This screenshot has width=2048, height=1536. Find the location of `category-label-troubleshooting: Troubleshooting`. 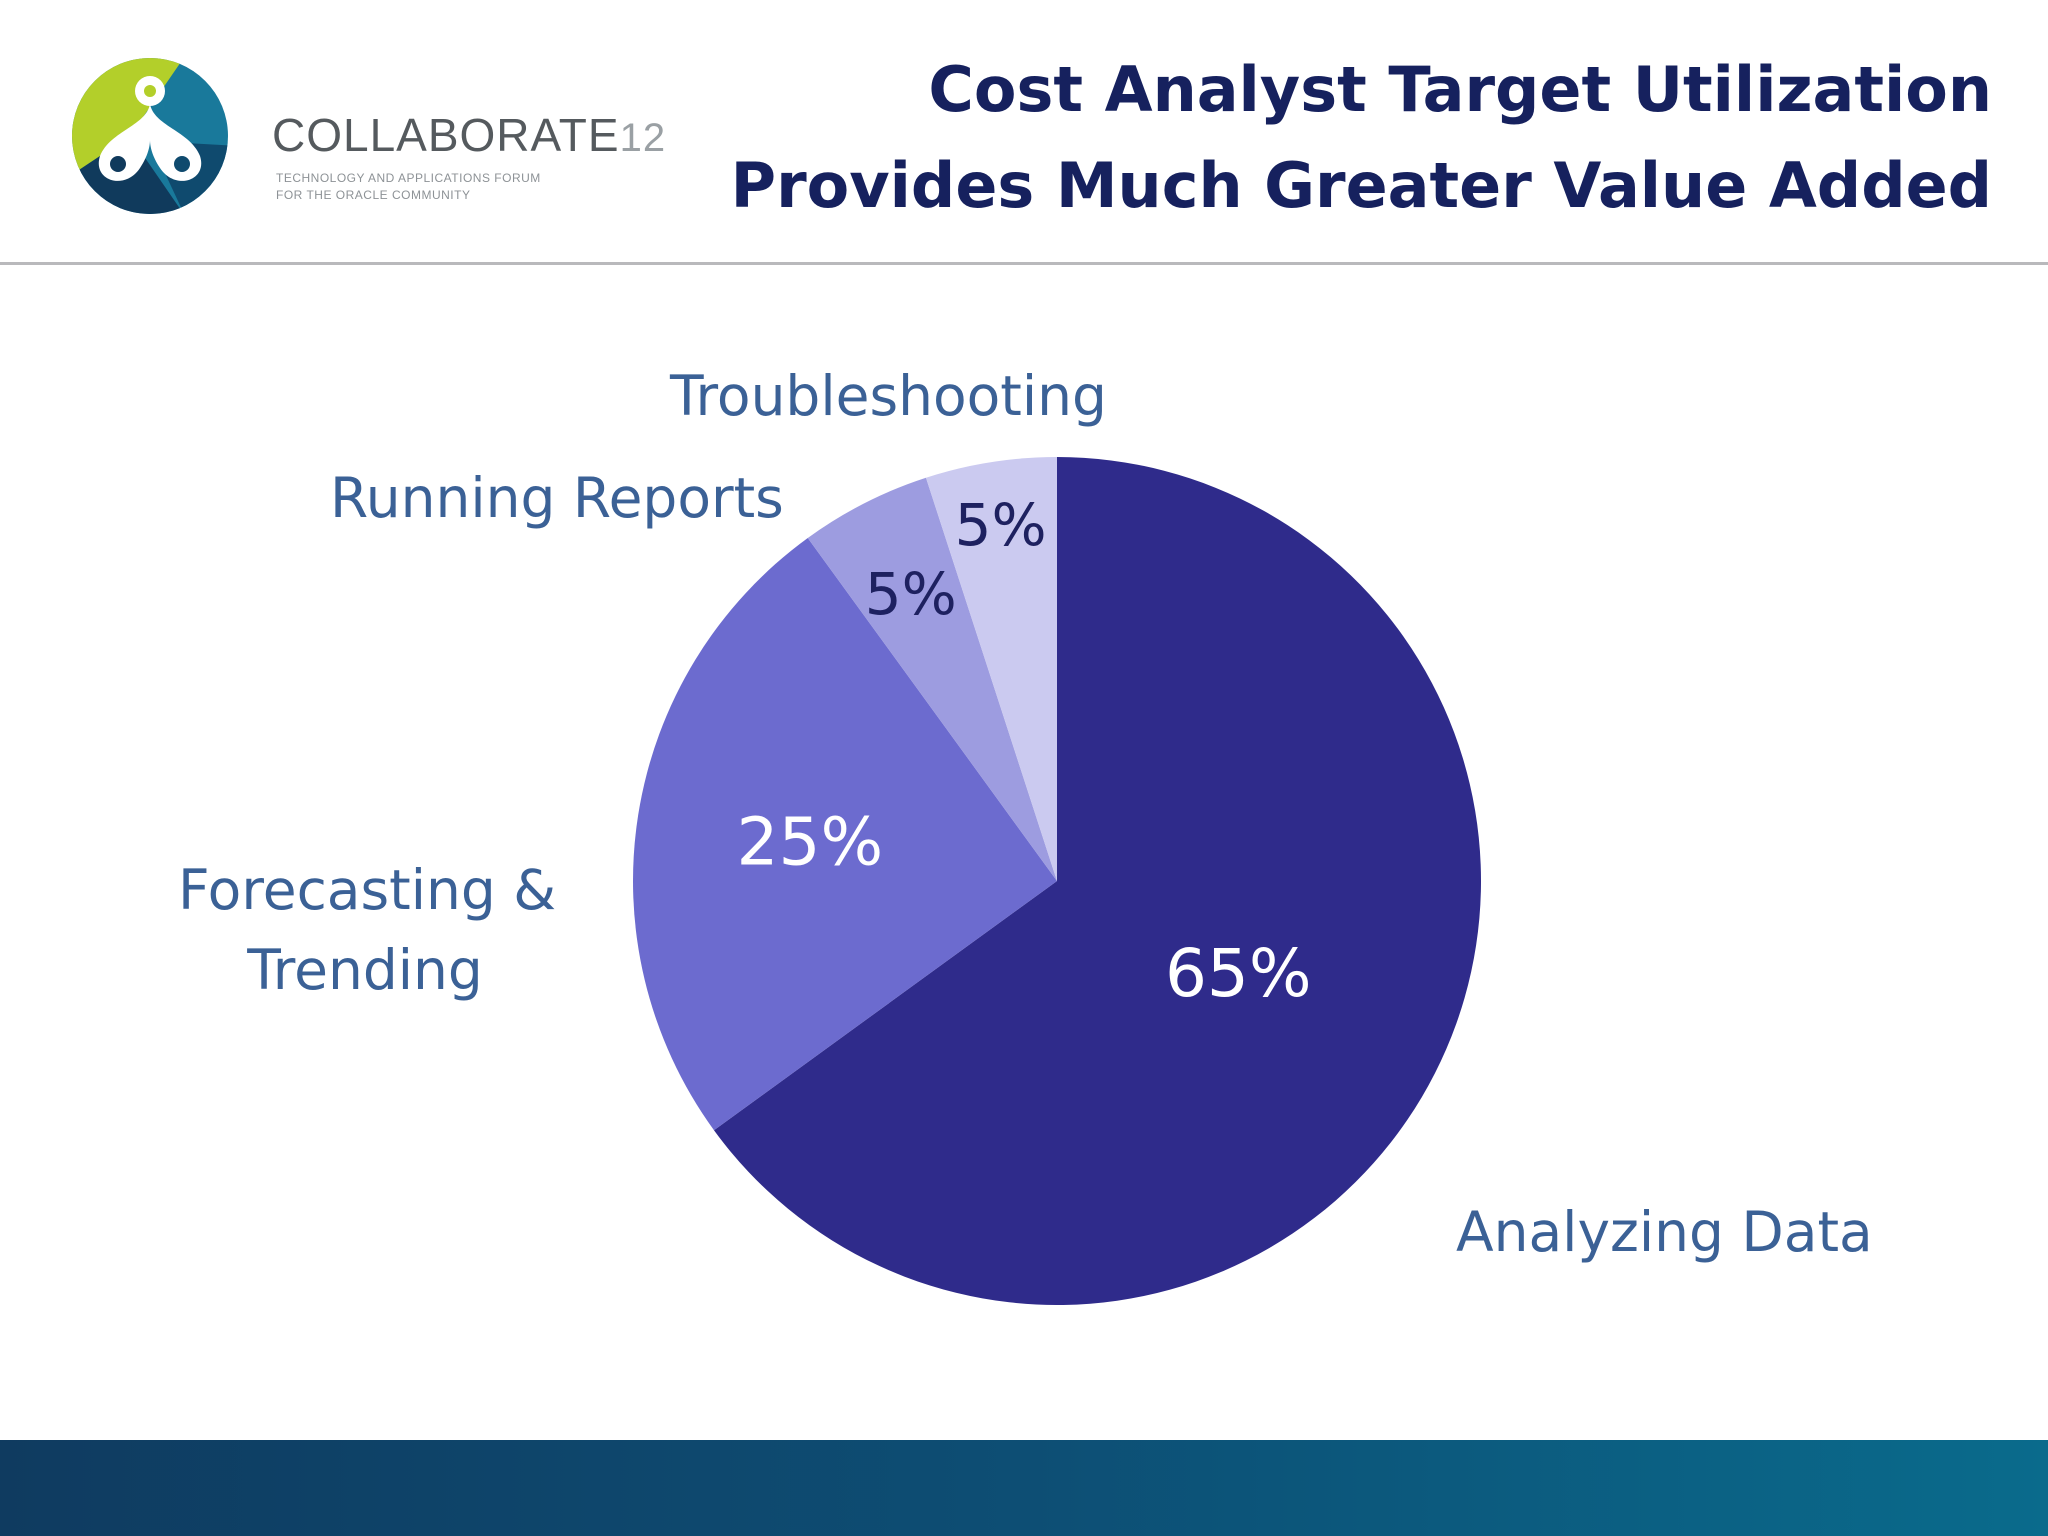

category-label-troubleshooting: Troubleshooting is located at coordinates (888, 396).